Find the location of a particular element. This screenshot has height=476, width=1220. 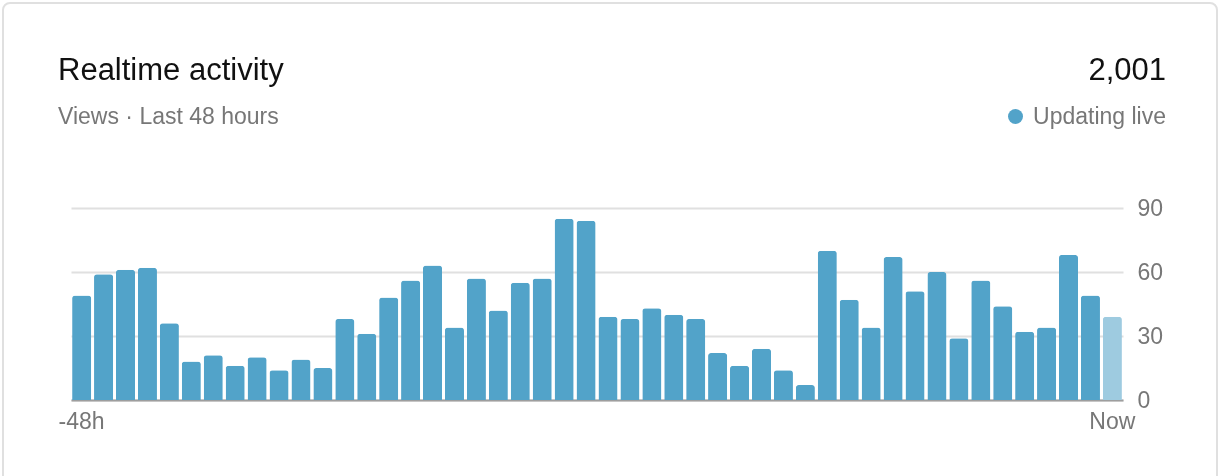

text: Updating live is located at coordinates (1099, 116).